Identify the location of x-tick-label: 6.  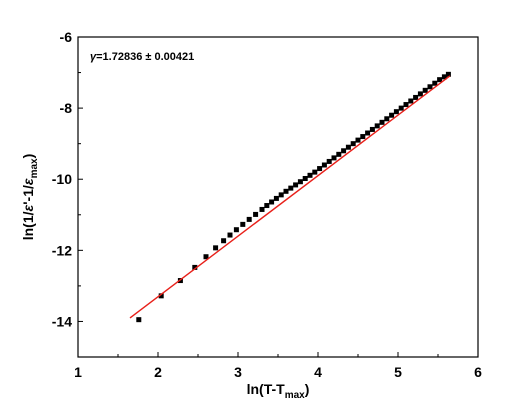
(478, 372).